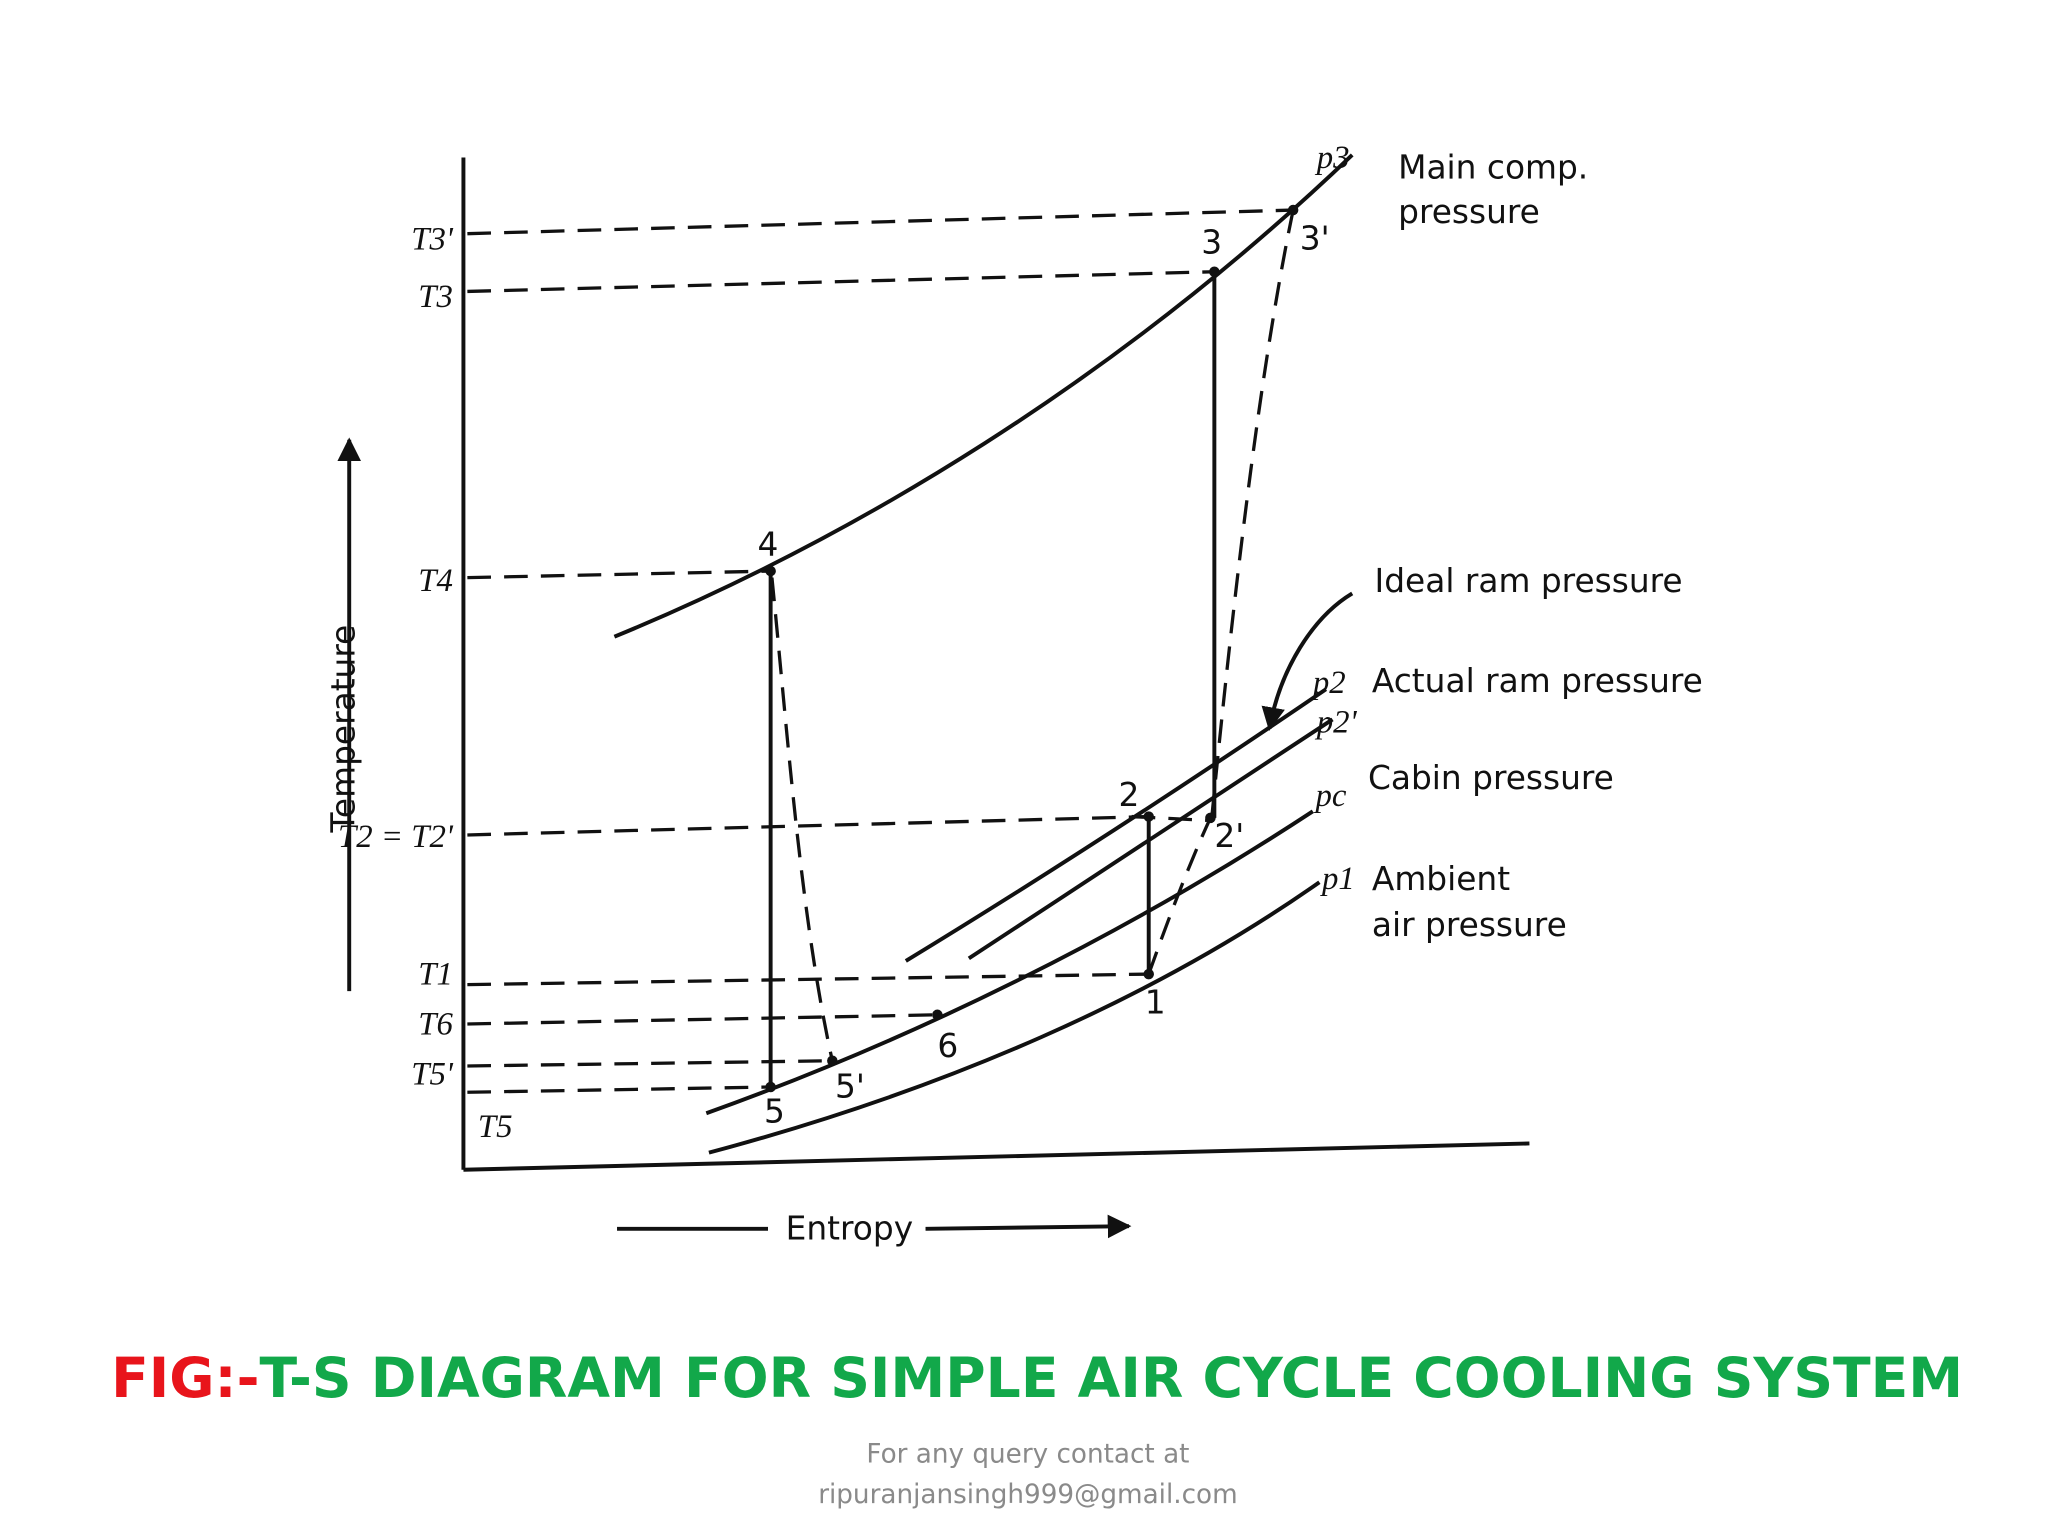 Image resolution: width=2048 pixels, height=1536 pixels. I want to click on point-label: 2', so click(1229, 836).